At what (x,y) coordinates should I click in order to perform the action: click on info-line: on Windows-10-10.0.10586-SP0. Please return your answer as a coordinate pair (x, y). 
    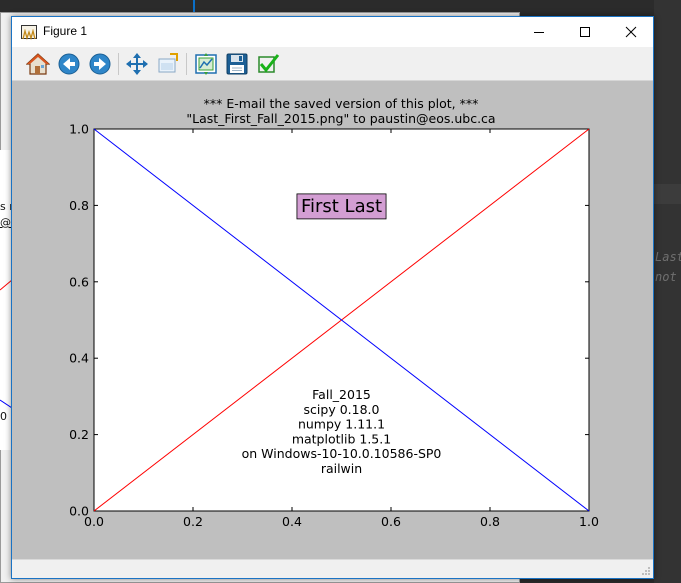
    Looking at the image, I should click on (342, 453).